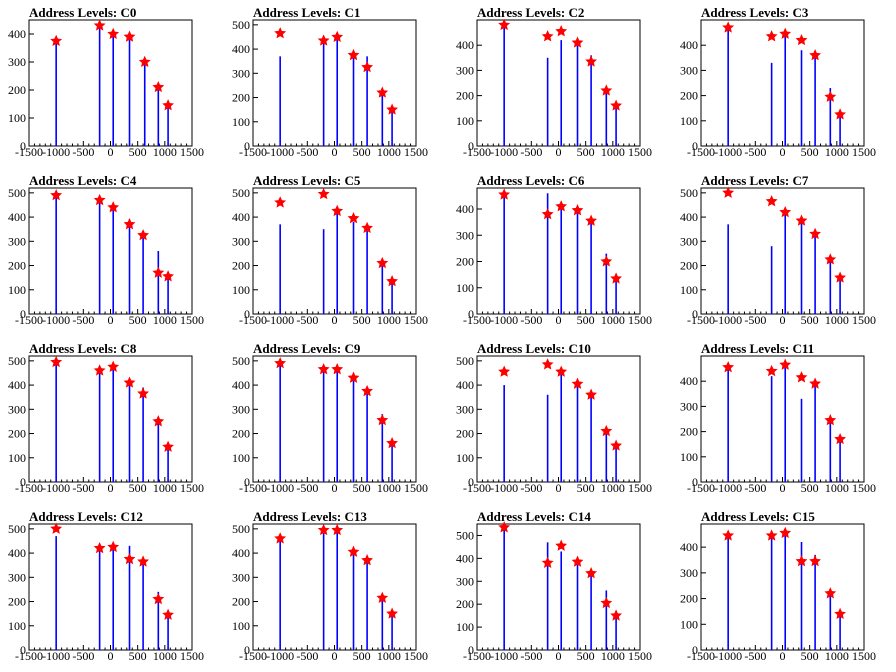 Image resolution: width=896 pixels, height=672 pixels. Describe the element at coordinates (534, 348) in the screenshot. I see `chart-title: Address Levels: C10` at that location.